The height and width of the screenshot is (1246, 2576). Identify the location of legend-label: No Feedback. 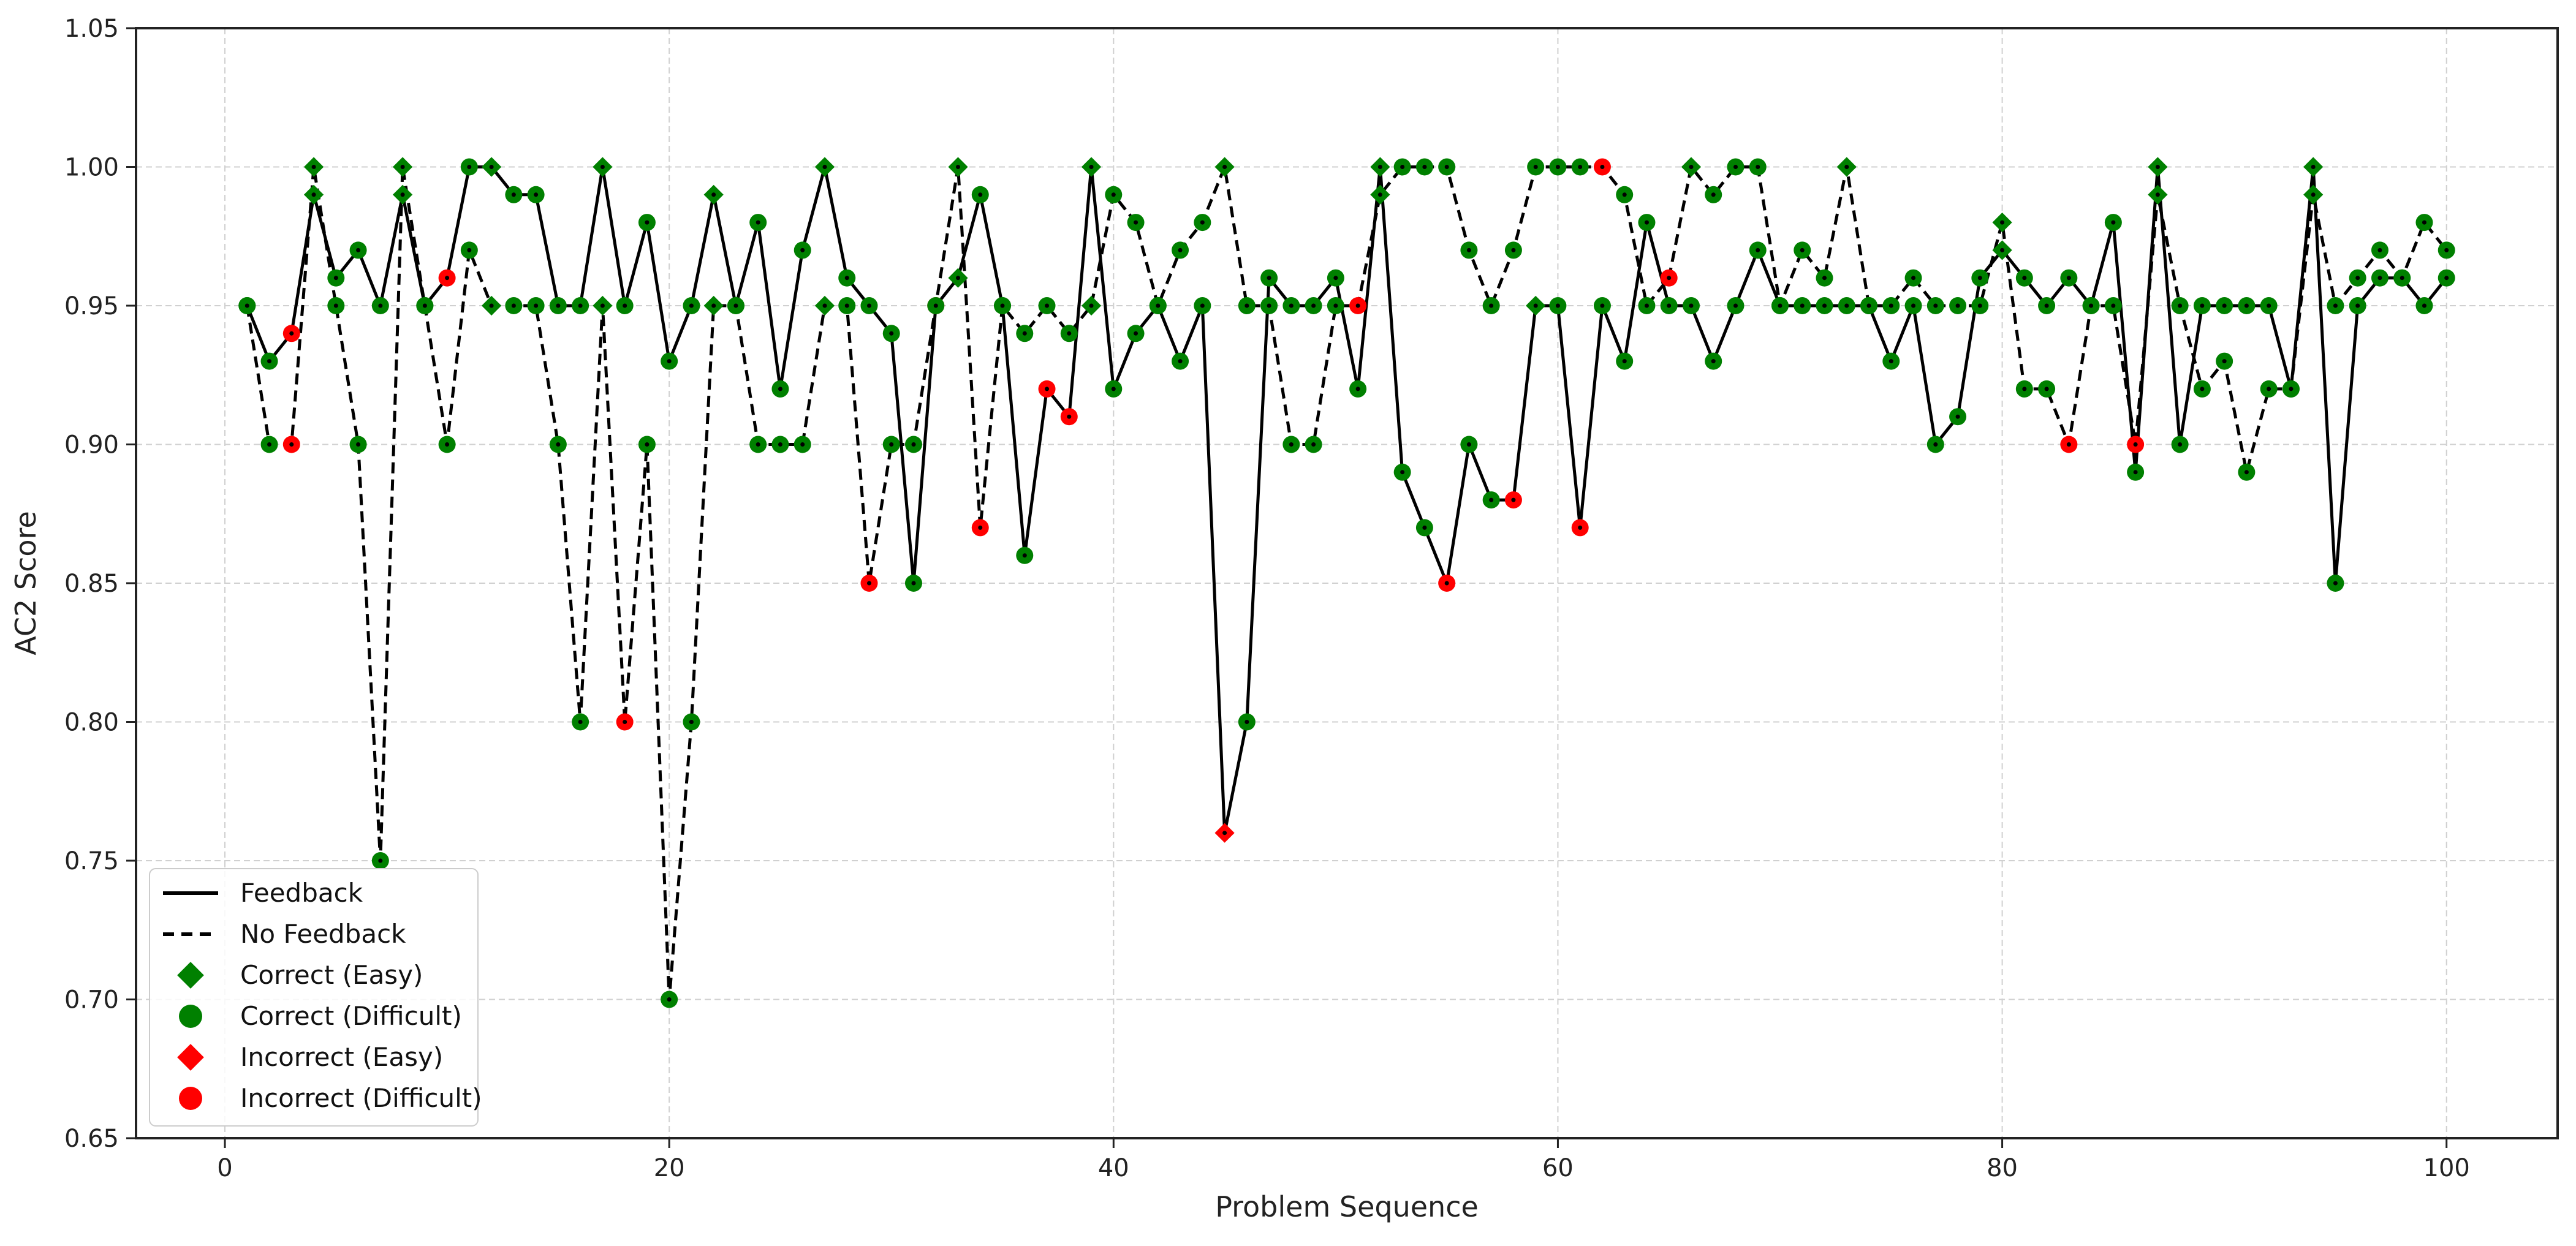
(323, 934).